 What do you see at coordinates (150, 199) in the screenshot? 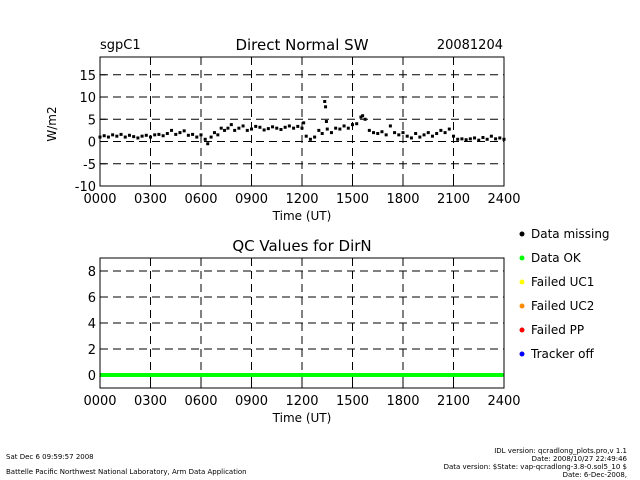
I see `chart1-xtick-label: 0300` at bounding box center [150, 199].